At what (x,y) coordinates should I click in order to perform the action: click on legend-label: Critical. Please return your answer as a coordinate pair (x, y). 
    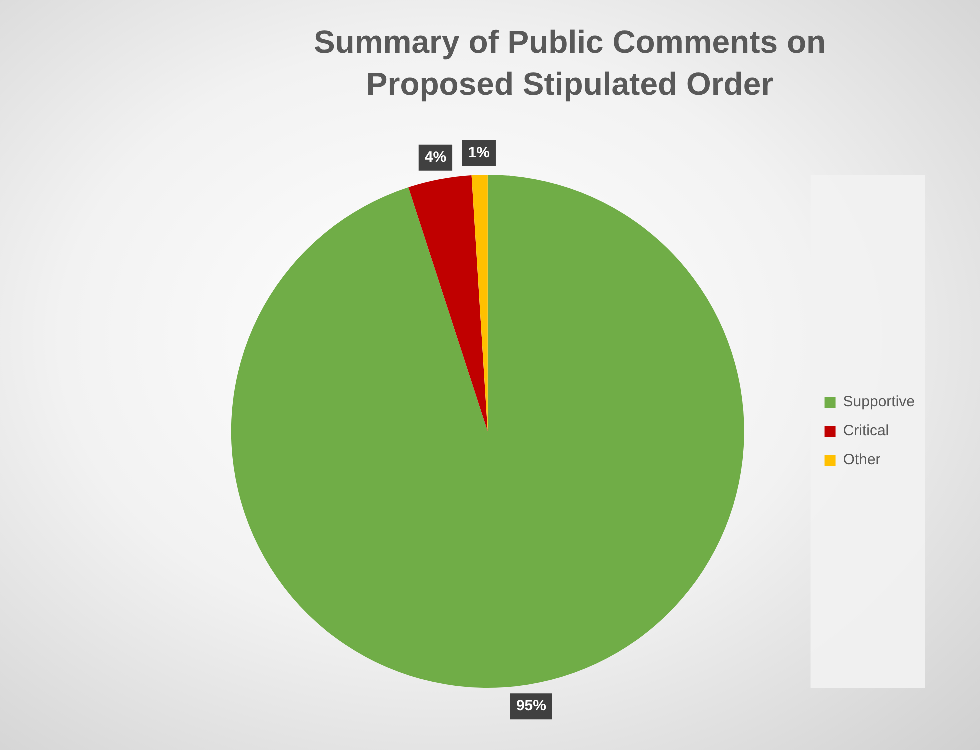
    Looking at the image, I should click on (866, 431).